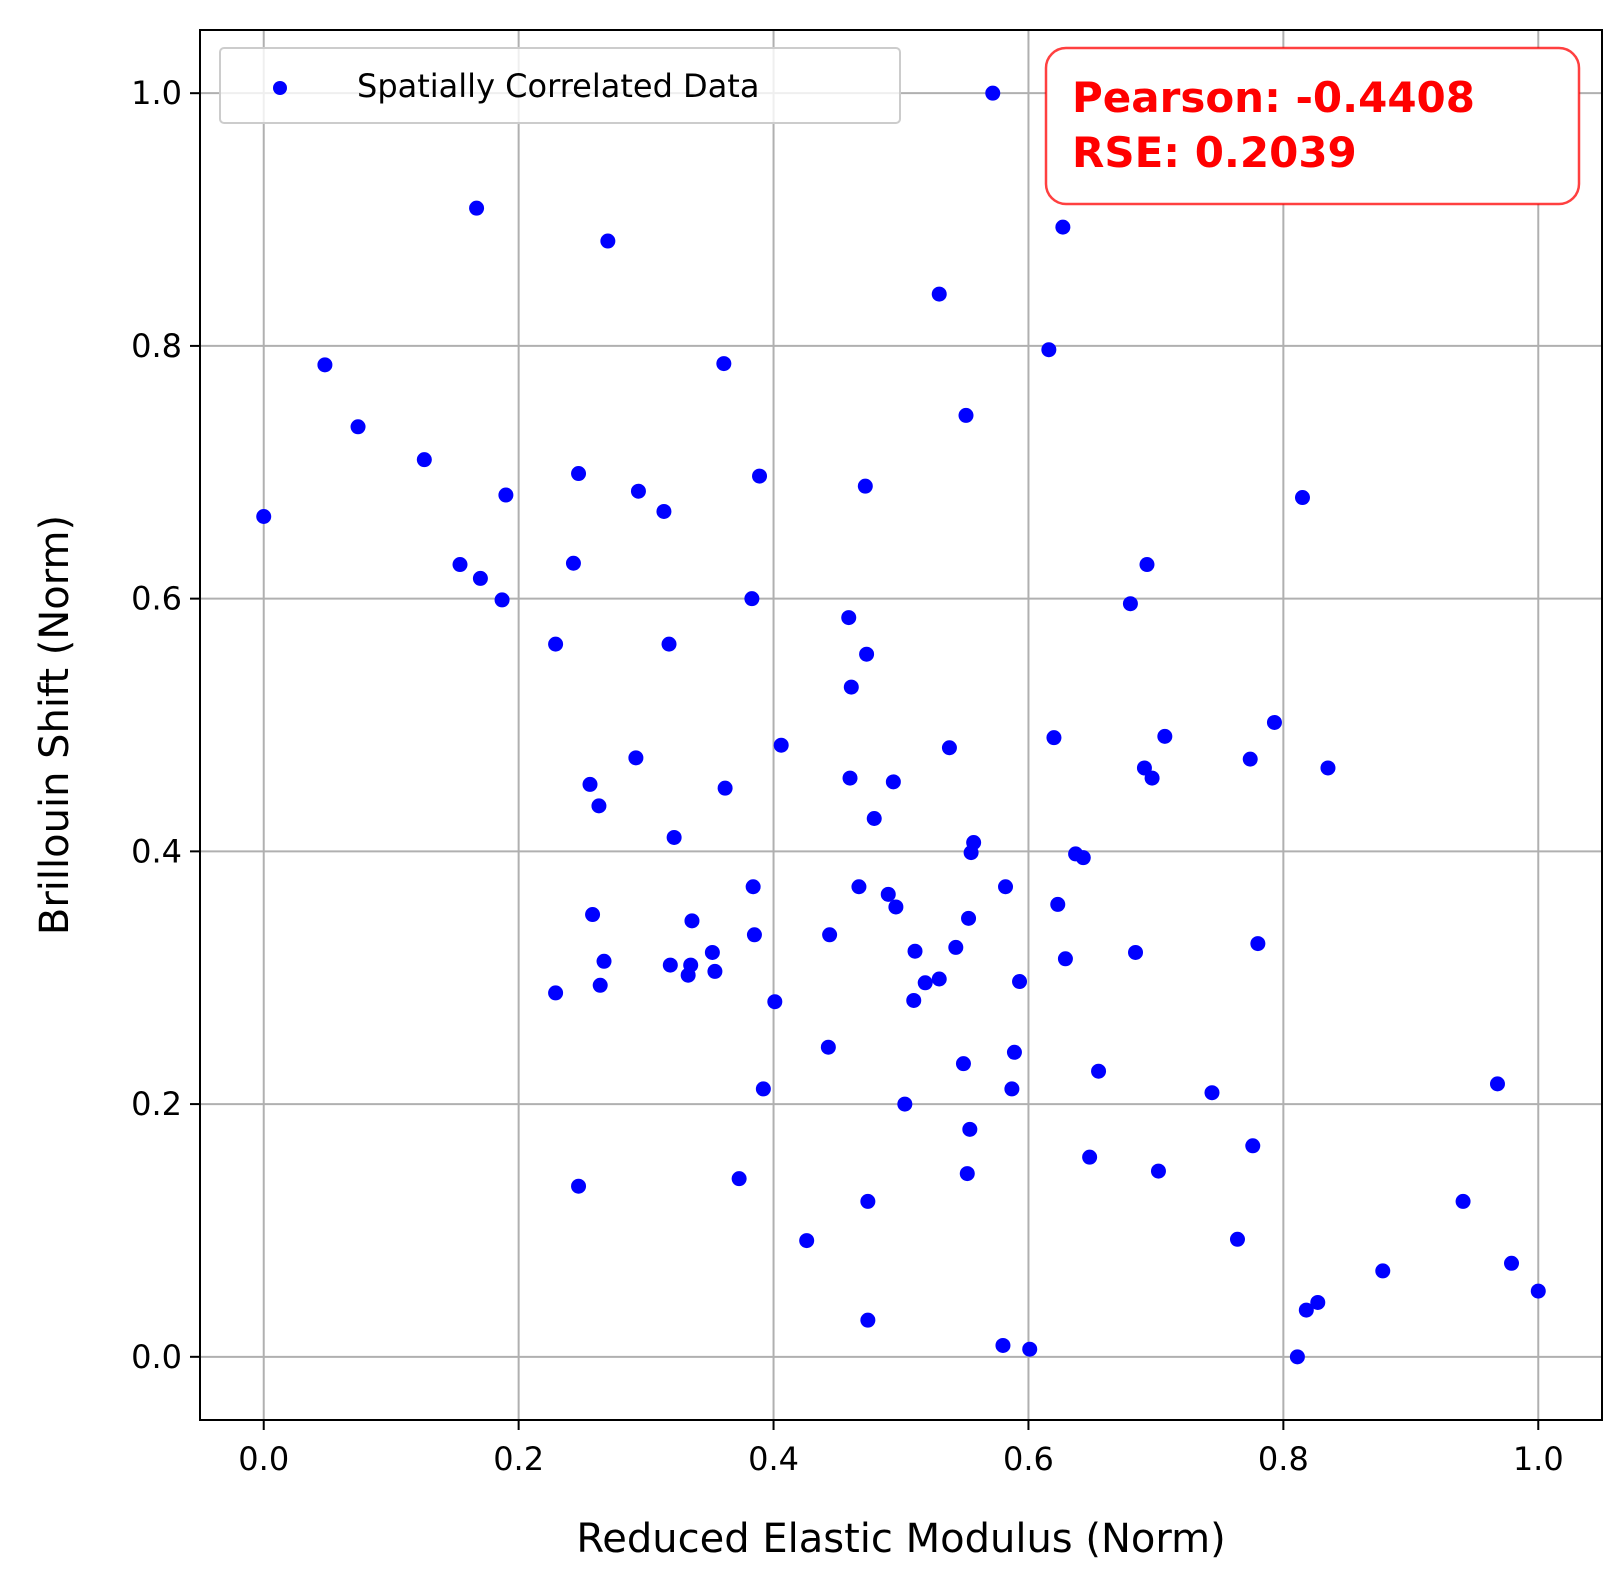 The width and height of the screenshot is (1624, 1592). I want to click on x-tick-label: 0.2, so click(518, 1459).